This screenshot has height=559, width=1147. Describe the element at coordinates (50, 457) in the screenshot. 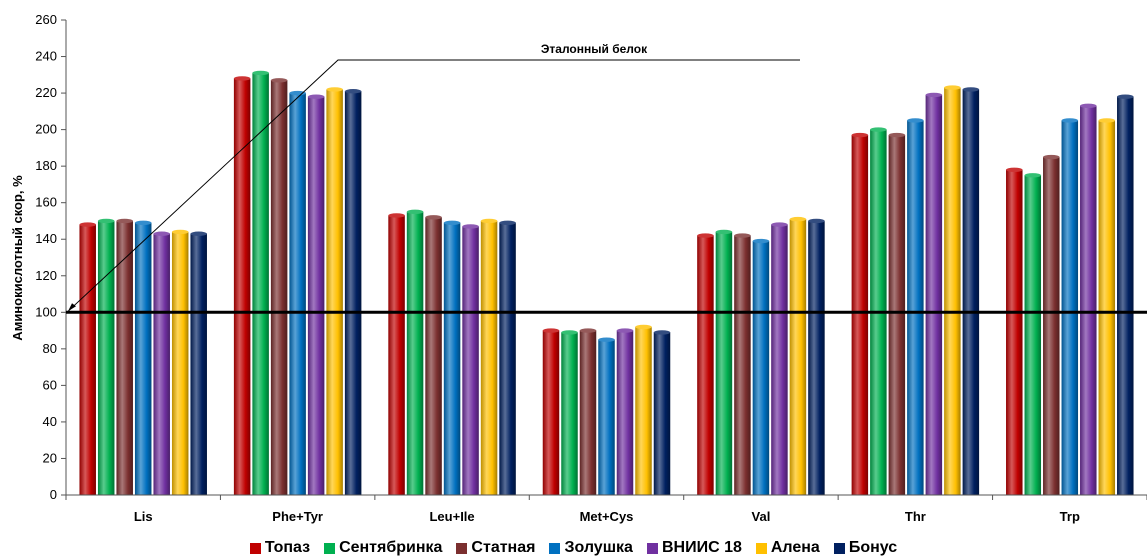

I see `y-tick-label: 20` at that location.